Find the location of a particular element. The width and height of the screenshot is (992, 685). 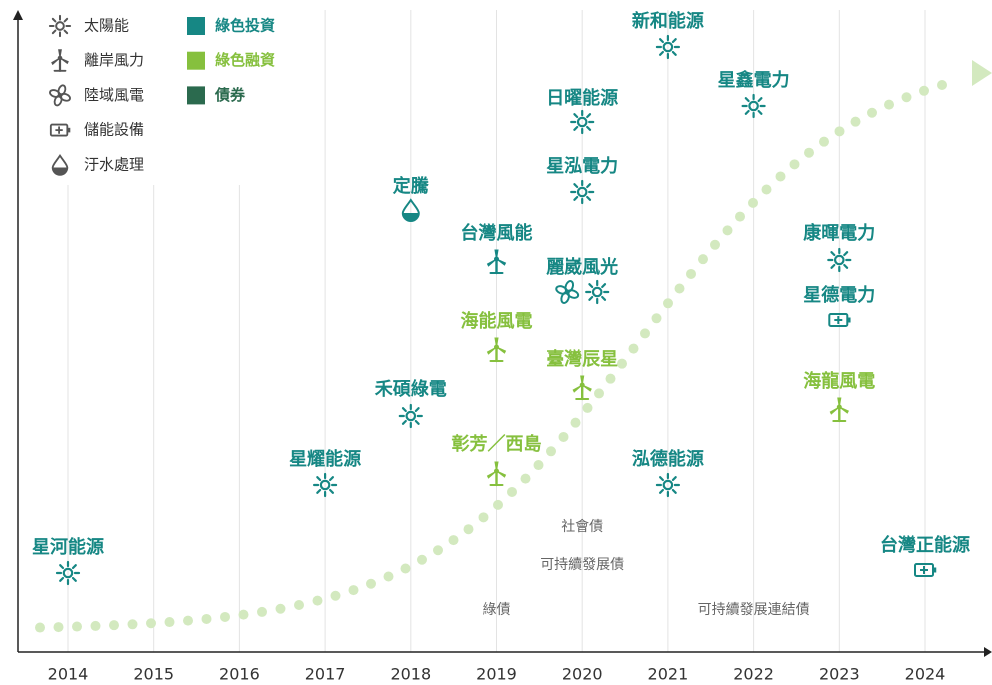

bond-label: 可持續發展債 is located at coordinates (582, 565).